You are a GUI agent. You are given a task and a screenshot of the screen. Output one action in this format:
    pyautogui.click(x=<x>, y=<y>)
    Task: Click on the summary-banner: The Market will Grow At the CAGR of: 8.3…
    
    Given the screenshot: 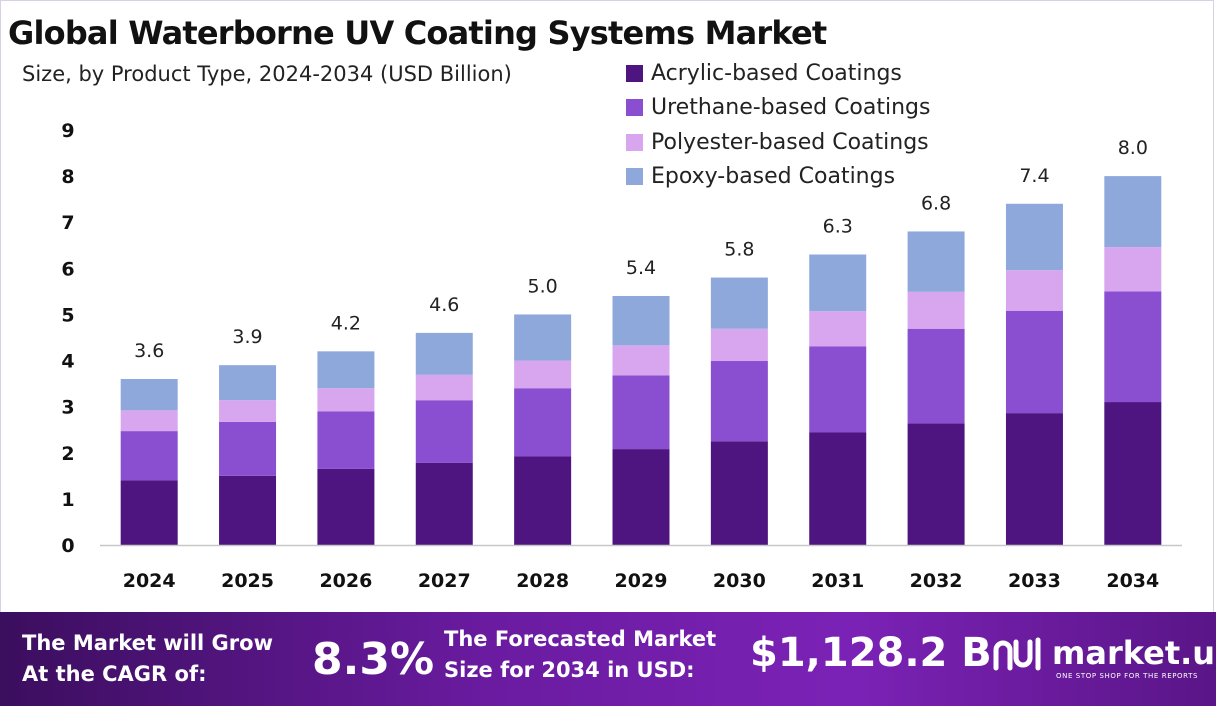 What is the action you would take?
    pyautogui.click(x=608, y=659)
    